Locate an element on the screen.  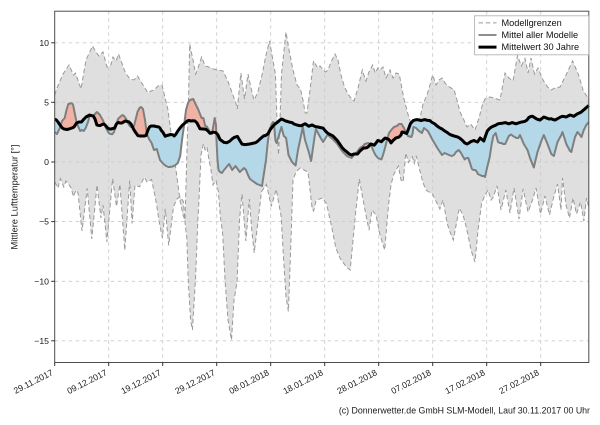
svg-text: −10 is located at coordinates (41, 281).